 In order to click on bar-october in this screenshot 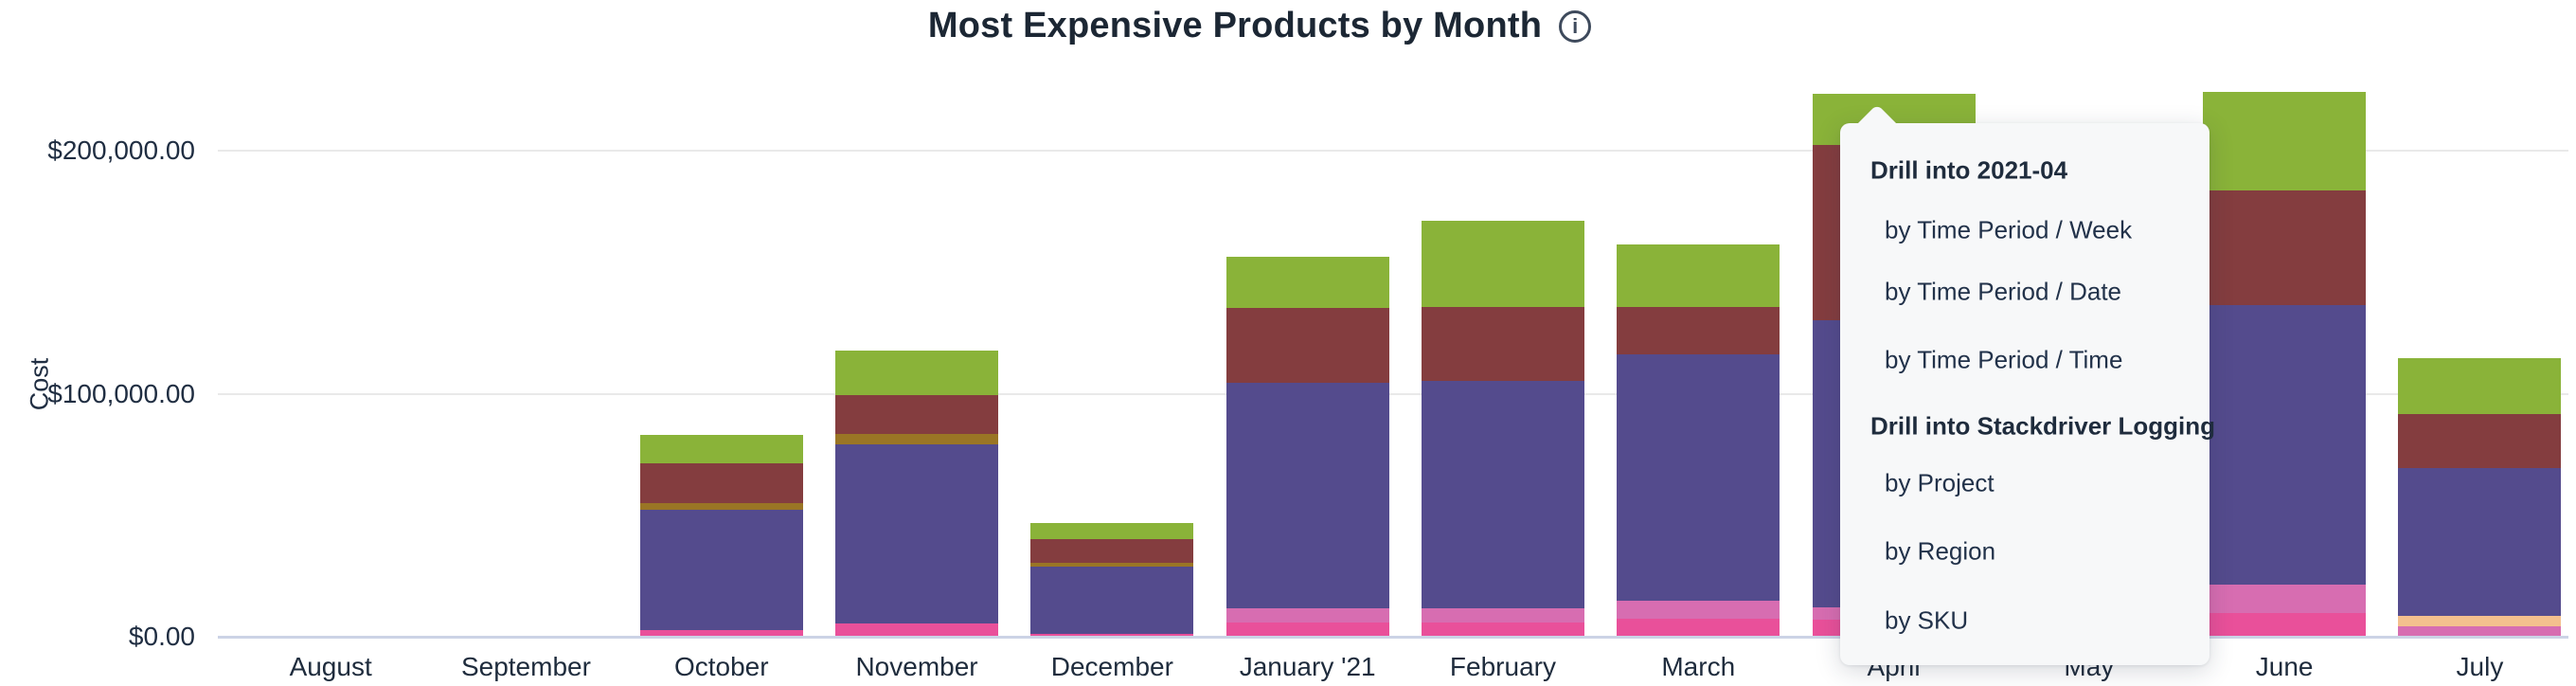, I will do `click(721, 536)`.